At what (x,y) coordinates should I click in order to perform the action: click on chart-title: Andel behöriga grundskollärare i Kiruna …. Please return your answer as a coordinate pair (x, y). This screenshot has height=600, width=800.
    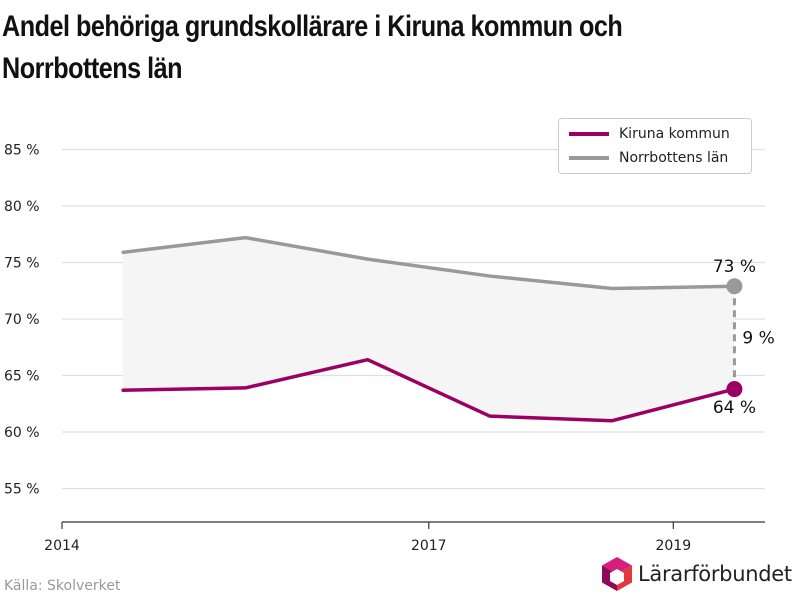
    Looking at the image, I should click on (334, 48).